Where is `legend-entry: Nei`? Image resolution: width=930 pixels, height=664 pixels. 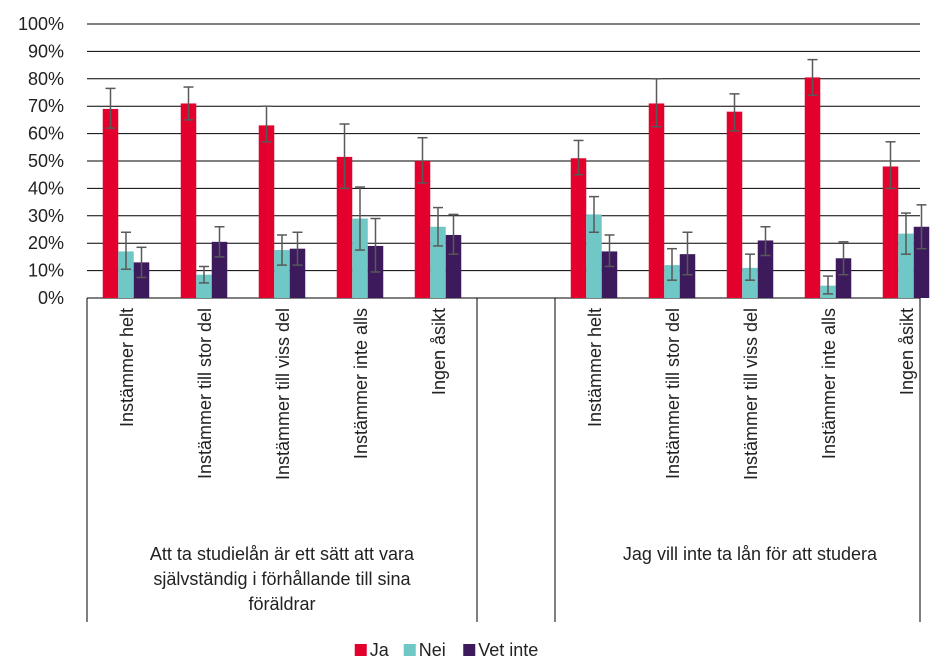 legend-entry: Nei is located at coordinates (432, 650).